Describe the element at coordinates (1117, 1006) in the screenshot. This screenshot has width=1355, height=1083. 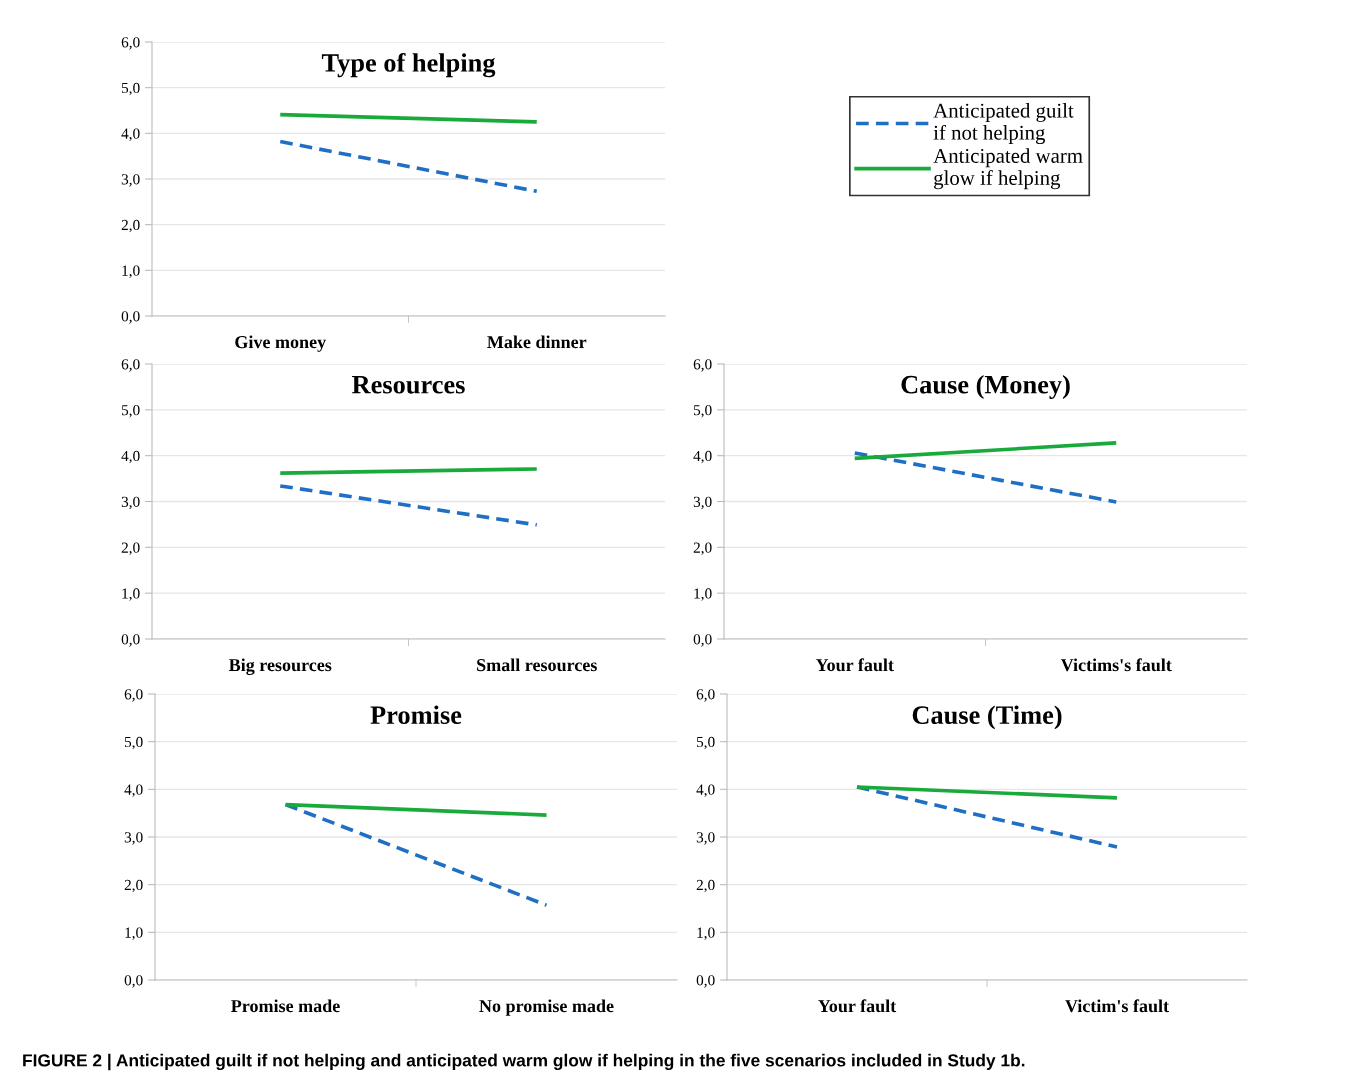
I see `x-tick-label: Victim's fault` at that location.